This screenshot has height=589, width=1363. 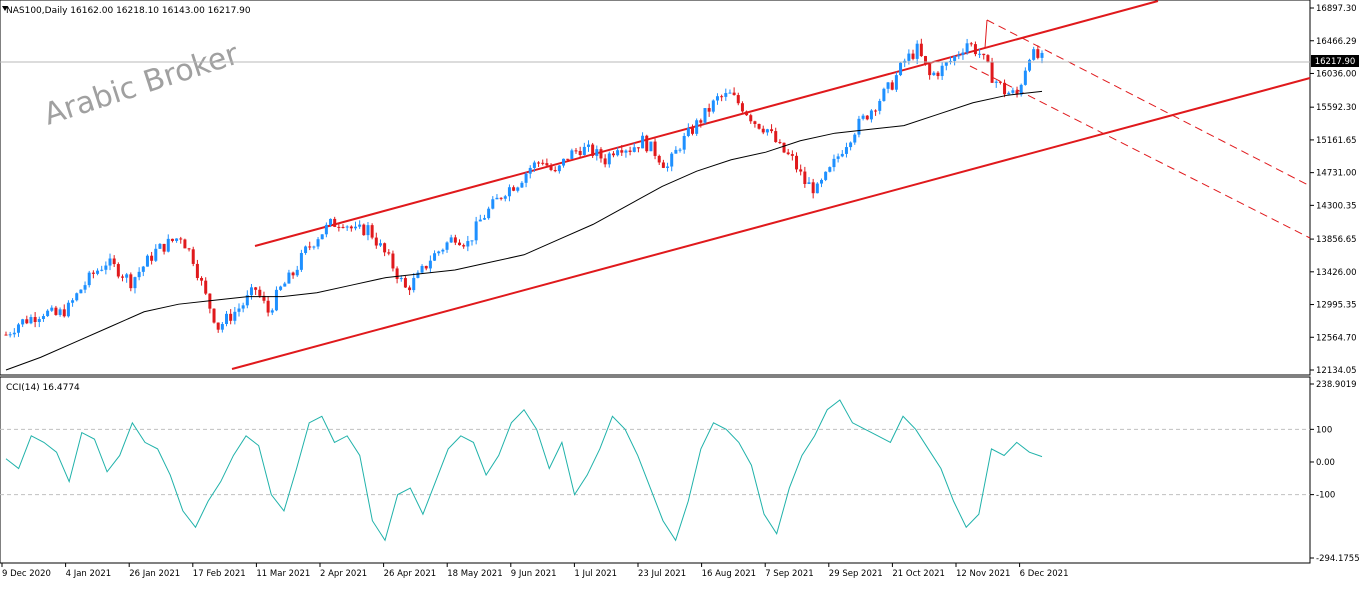 What do you see at coordinates (283, 574) in the screenshot?
I see `time-tick-label: 11 Mar 2021` at bounding box center [283, 574].